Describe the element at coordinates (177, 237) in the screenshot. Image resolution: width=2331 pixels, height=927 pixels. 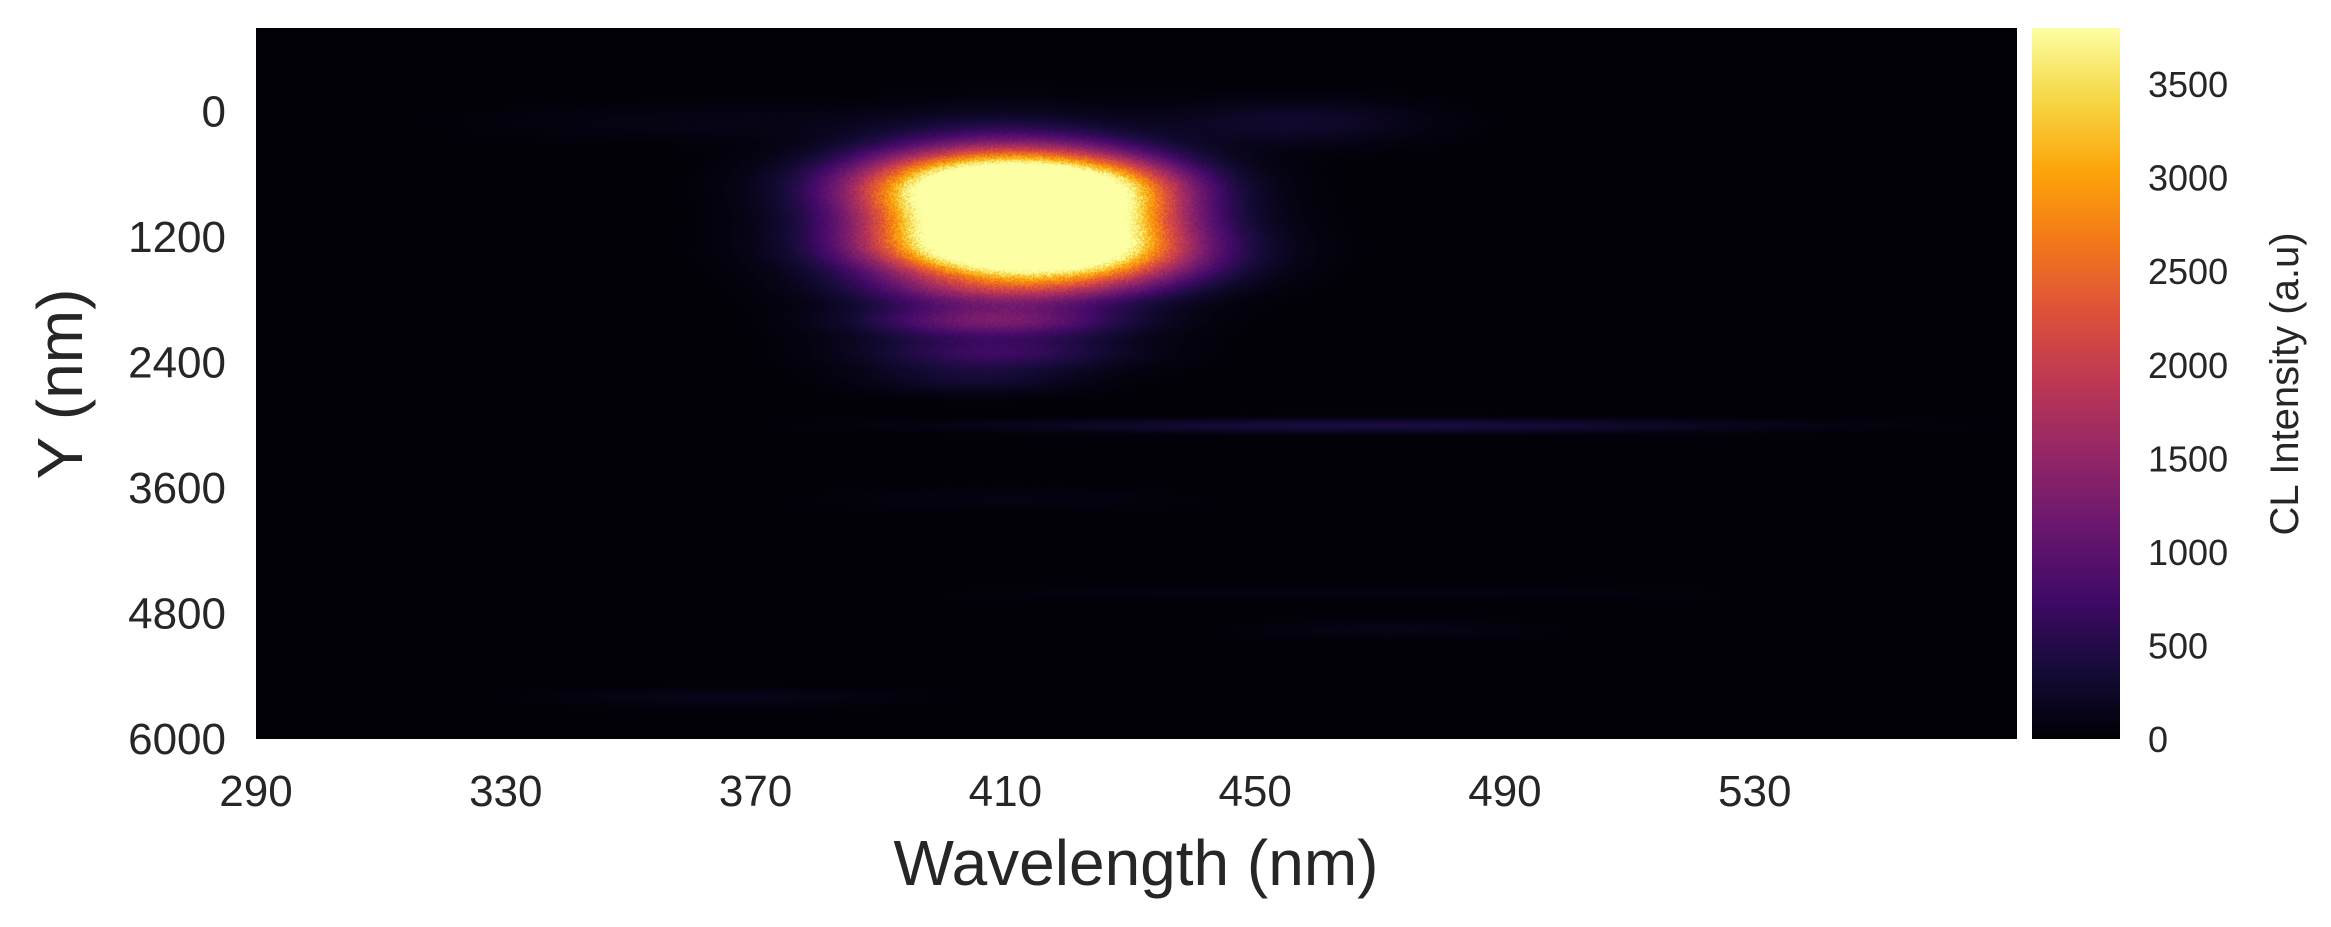
I see `y-tick-label: 1200` at that location.